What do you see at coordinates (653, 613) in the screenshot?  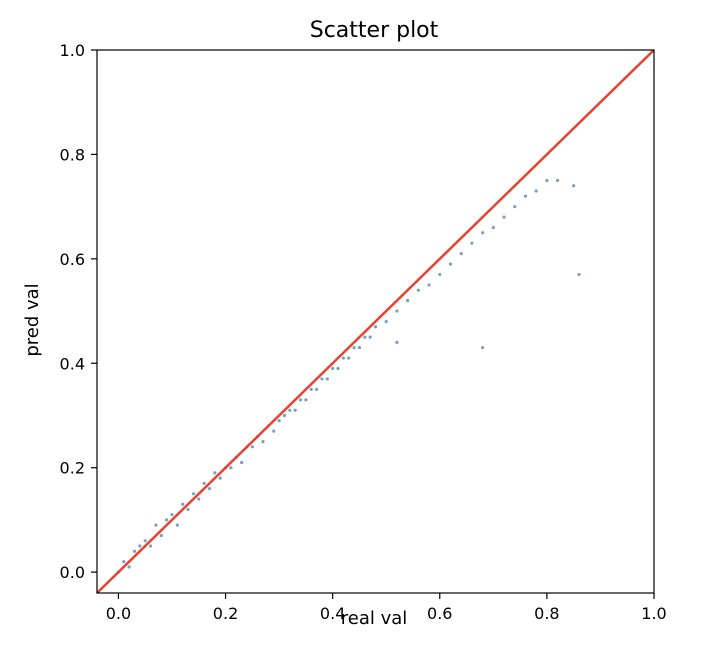 I see `x-tick-label: 1.0` at bounding box center [653, 613].